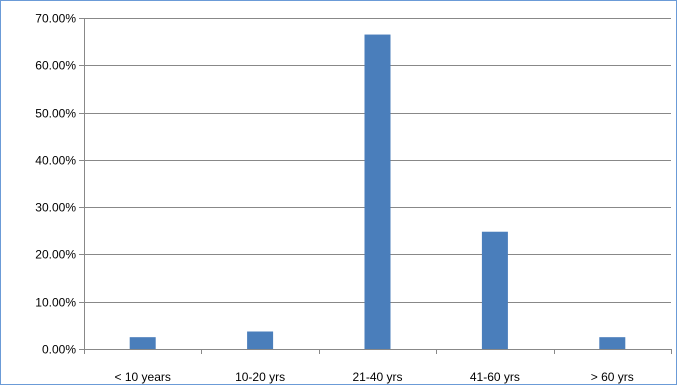 The height and width of the screenshot is (386, 677). I want to click on y-tick-label: 70.00%, so click(55, 19).